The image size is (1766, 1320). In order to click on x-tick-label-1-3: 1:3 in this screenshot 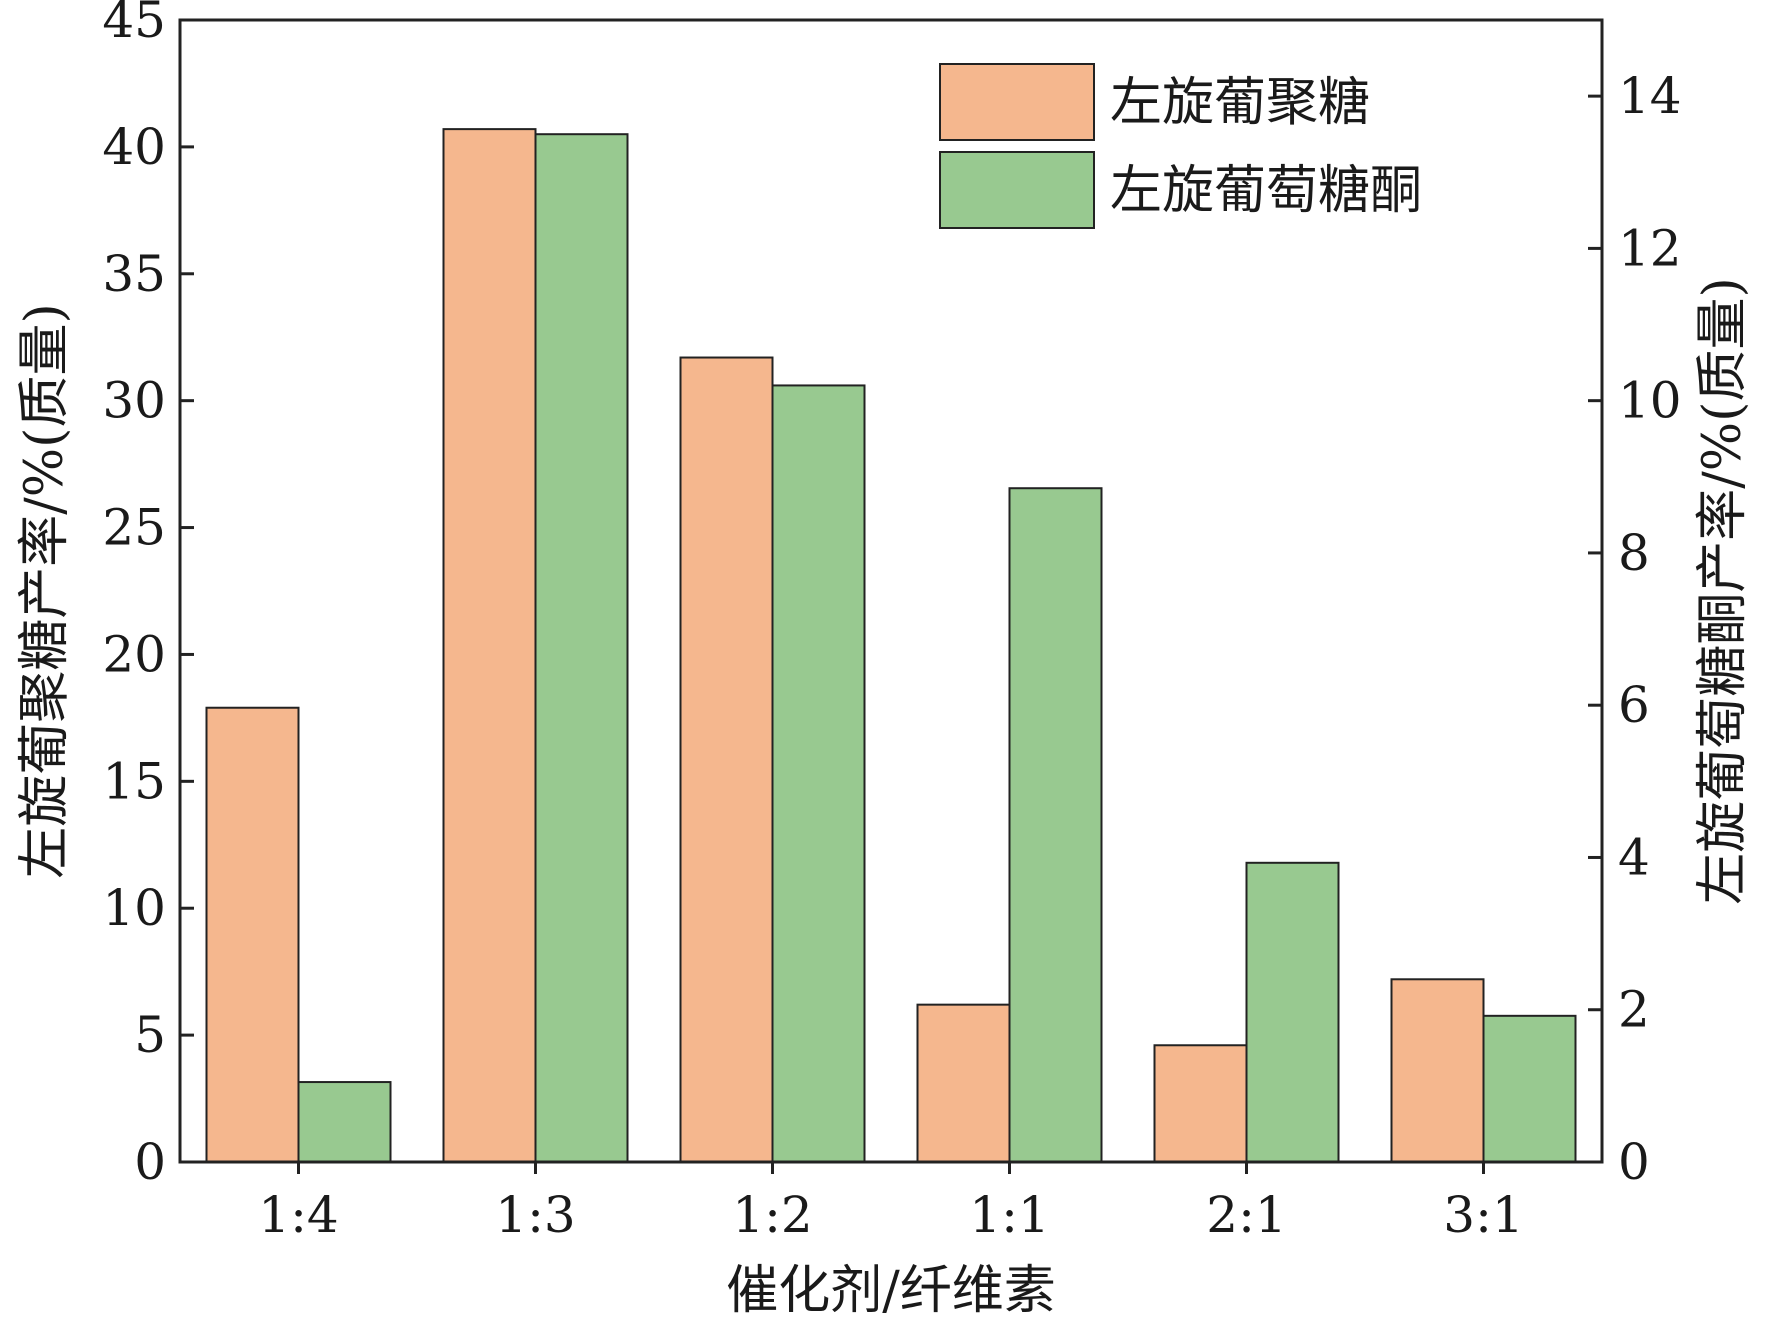, I will do `click(535, 1215)`.